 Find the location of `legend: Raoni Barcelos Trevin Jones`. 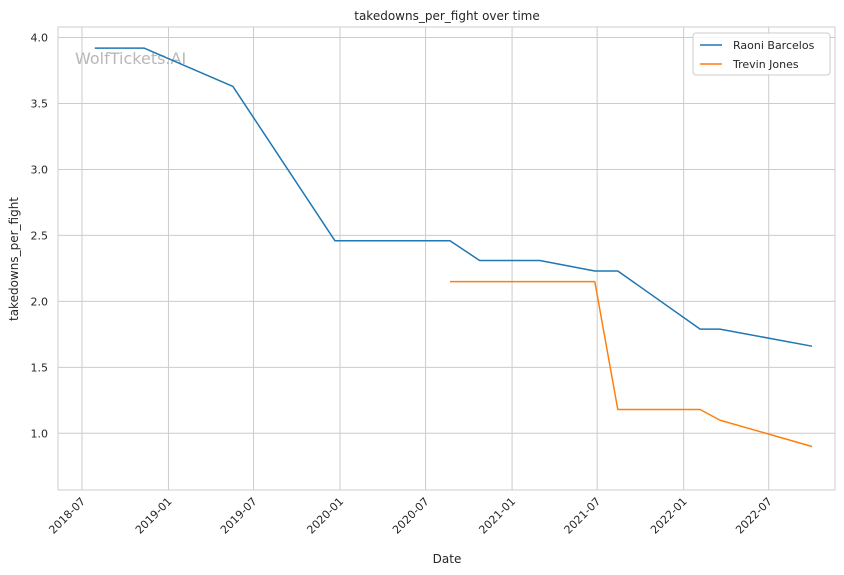

legend: Raoni Barcelos Trevin Jones is located at coordinates (761, 54).